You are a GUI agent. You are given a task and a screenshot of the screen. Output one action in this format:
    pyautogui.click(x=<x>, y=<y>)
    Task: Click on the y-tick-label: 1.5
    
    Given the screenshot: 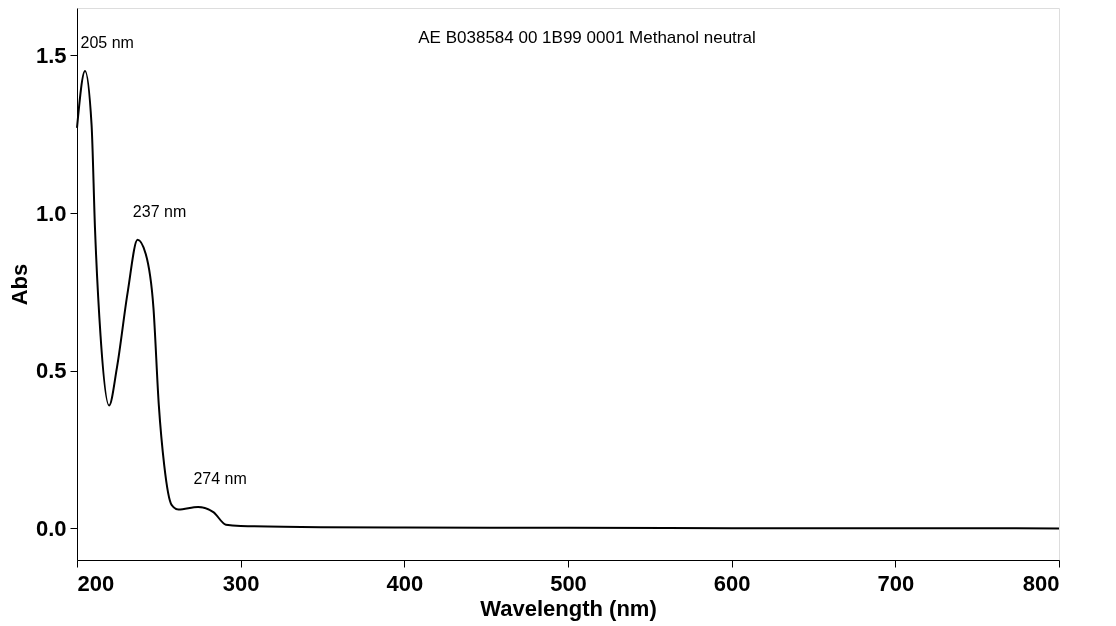 What is the action you would take?
    pyautogui.click(x=51, y=55)
    